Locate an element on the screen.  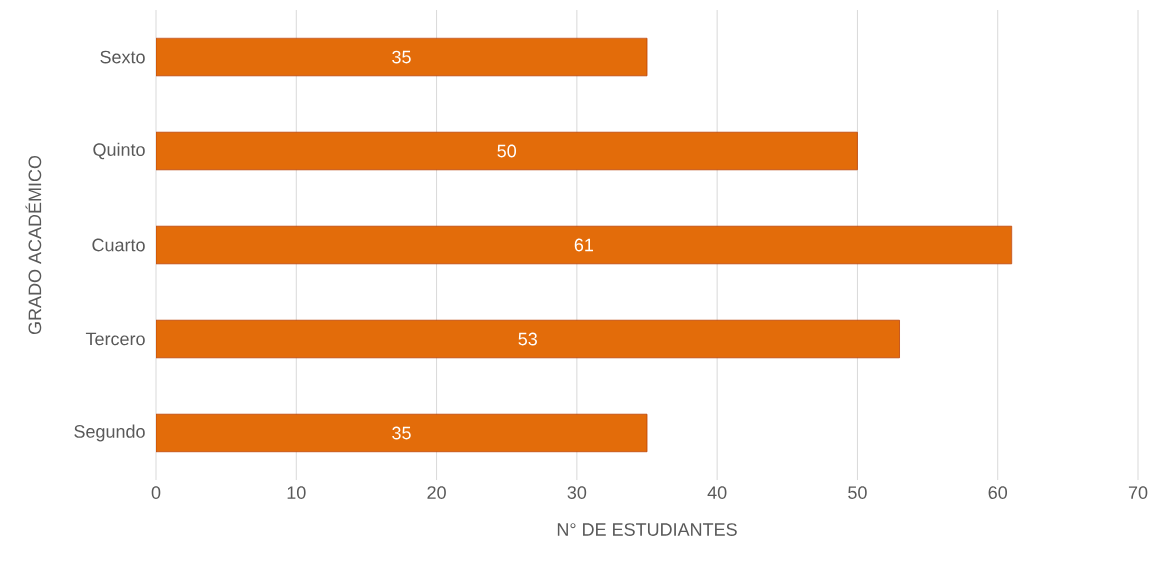
data-label: 50 is located at coordinates (507, 151).